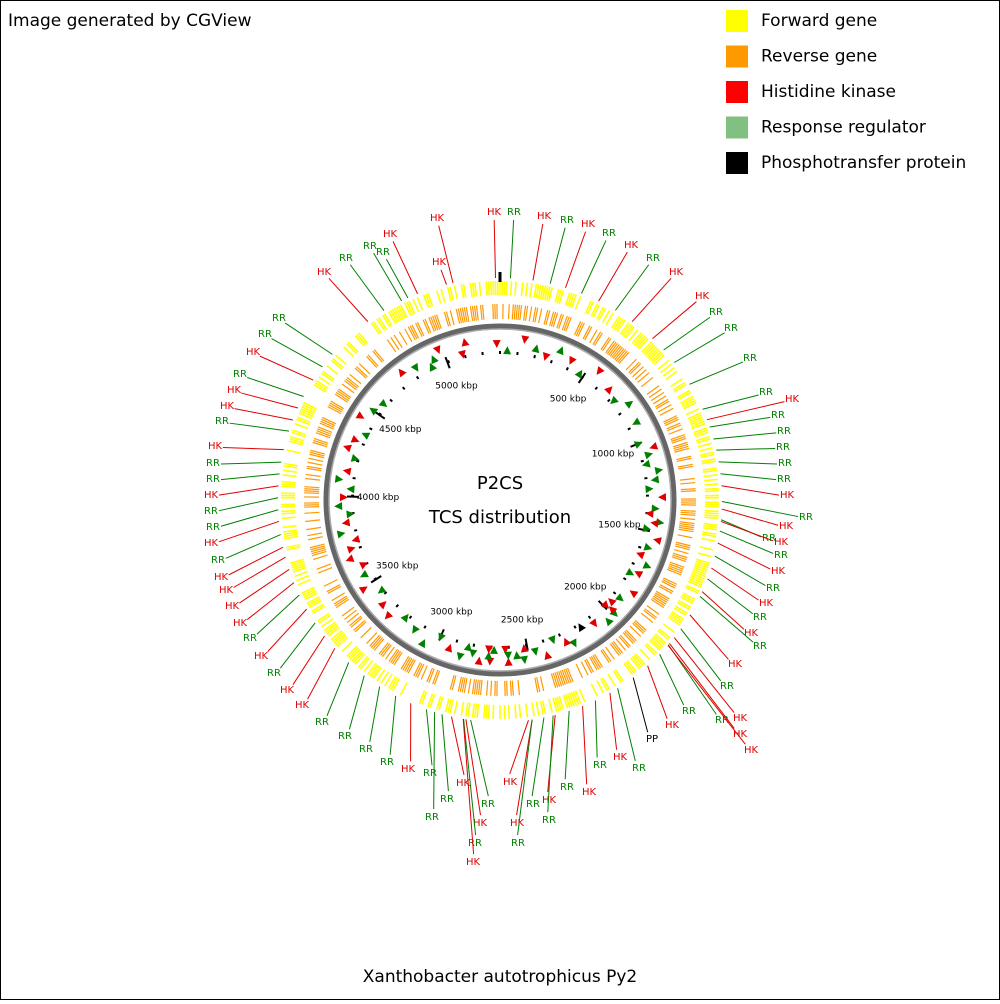 Image resolution: width=1000 pixels, height=1004 pixels. I want to click on tick-label: 4000 kbp, so click(378, 498).